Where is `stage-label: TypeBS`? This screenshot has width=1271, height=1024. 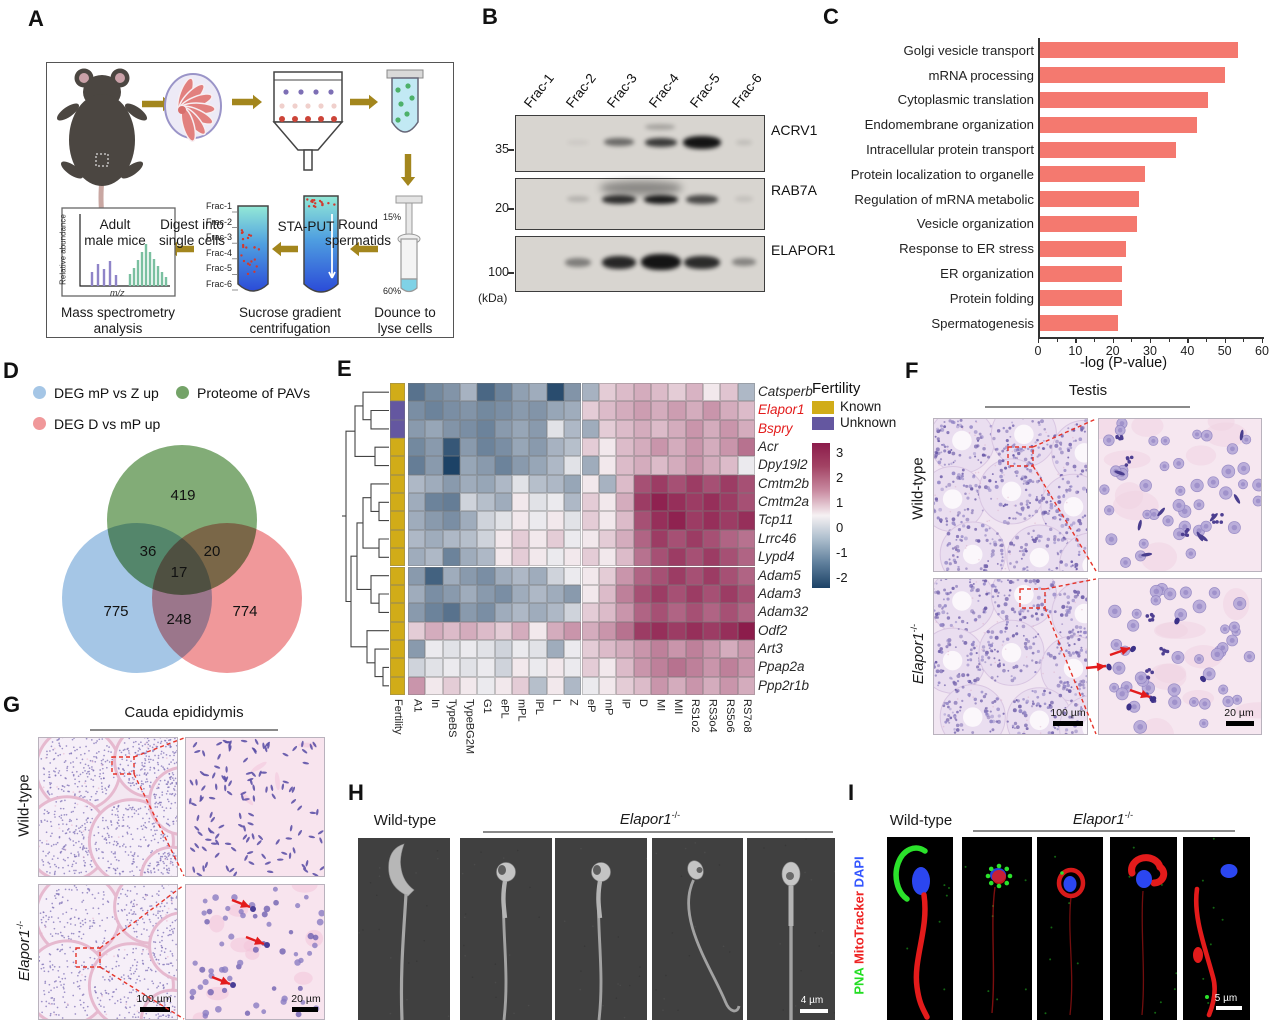 stage-label: TypeBS is located at coordinates (452, 718).